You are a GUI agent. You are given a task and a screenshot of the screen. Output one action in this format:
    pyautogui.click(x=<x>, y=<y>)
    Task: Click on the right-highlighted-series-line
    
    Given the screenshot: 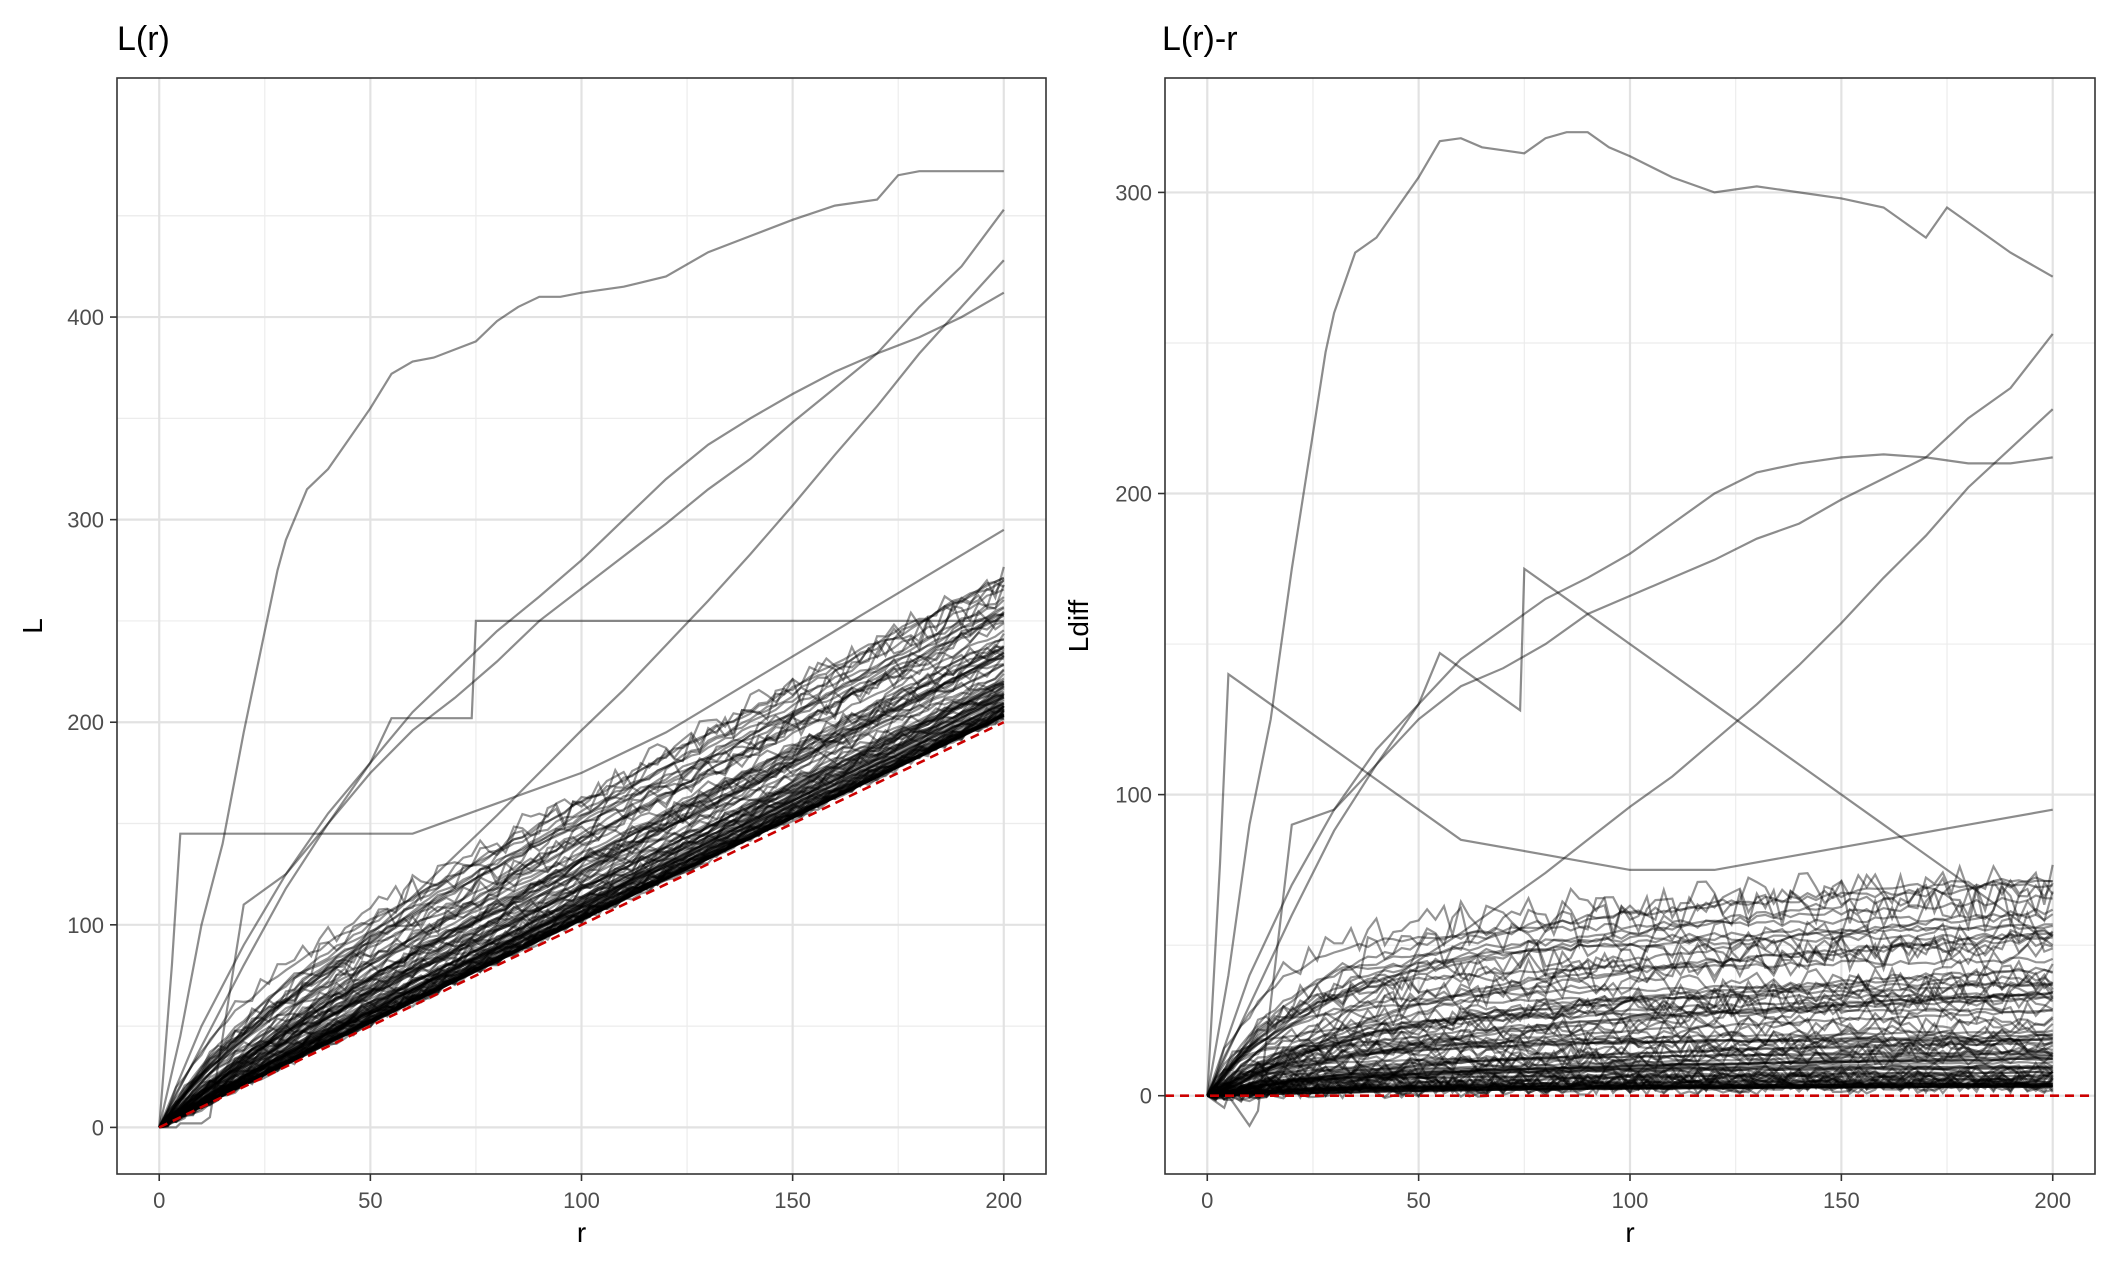 What is the action you would take?
    pyautogui.click(x=1629, y=884)
    